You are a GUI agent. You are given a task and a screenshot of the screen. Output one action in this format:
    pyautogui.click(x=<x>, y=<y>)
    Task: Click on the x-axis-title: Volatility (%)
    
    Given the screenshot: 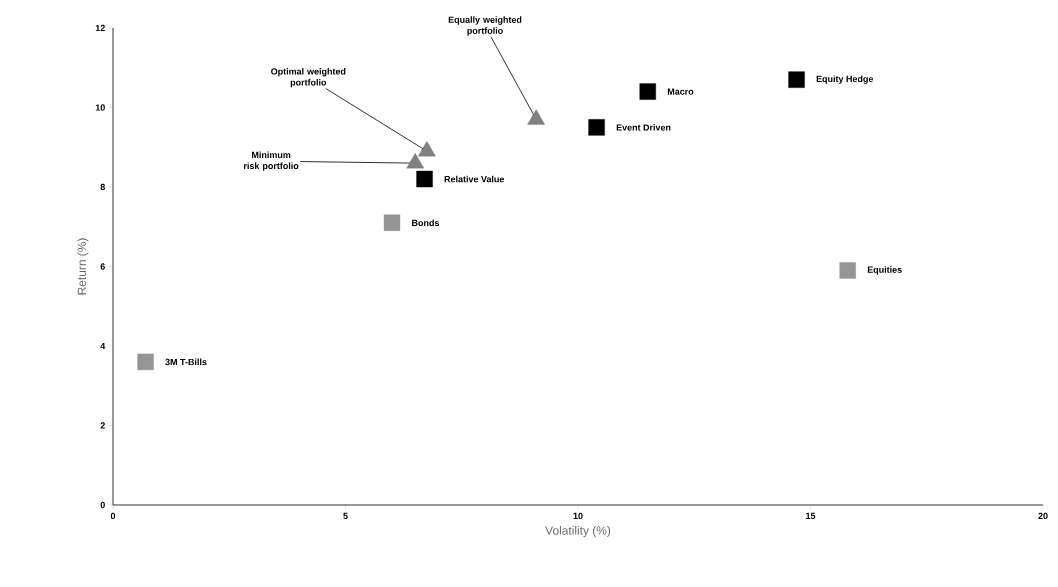 What is the action you would take?
    pyautogui.click(x=578, y=531)
    